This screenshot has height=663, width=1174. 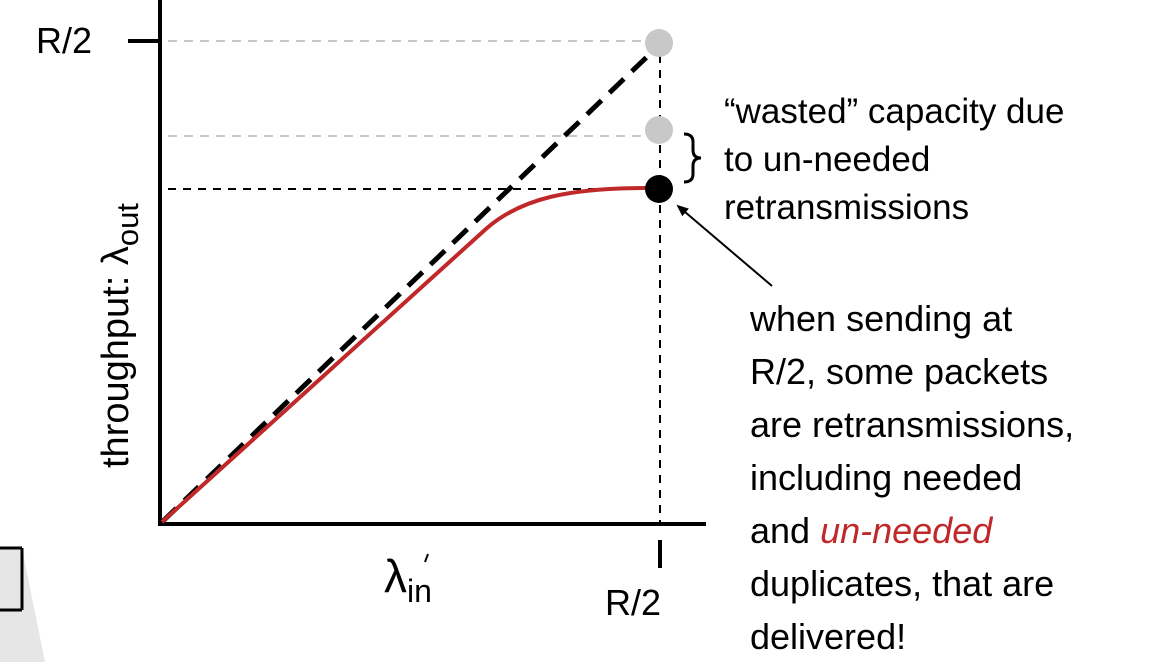 I want to click on main-note-line-5: and un-needed, so click(x=960, y=530).